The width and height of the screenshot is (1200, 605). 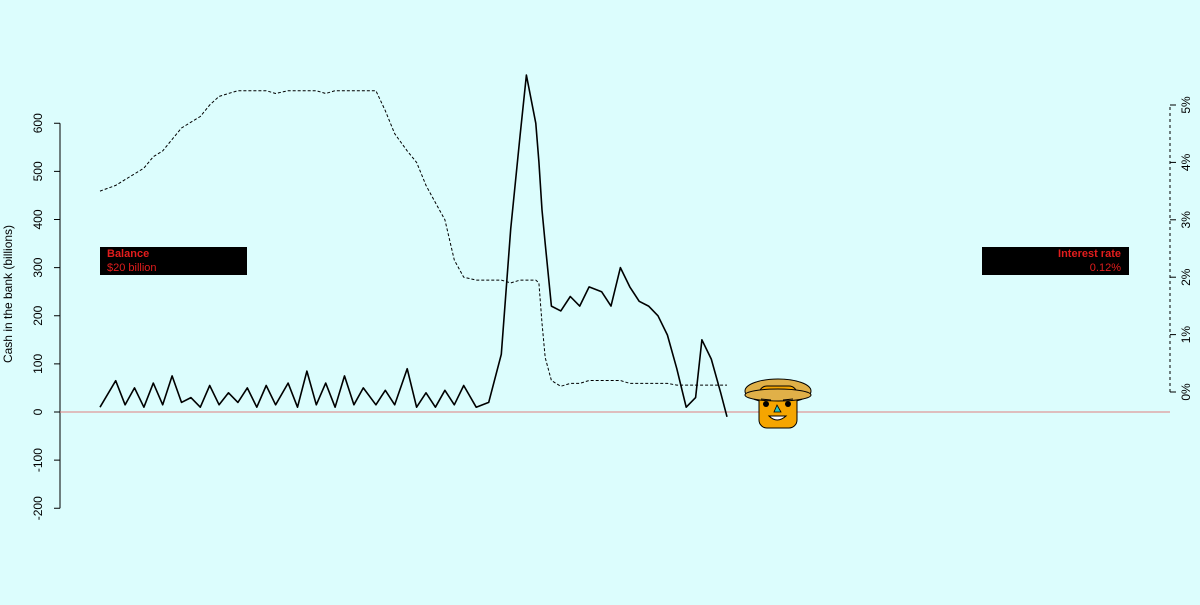 I want to click on right-tick-label: 4%, so click(x=1186, y=162).